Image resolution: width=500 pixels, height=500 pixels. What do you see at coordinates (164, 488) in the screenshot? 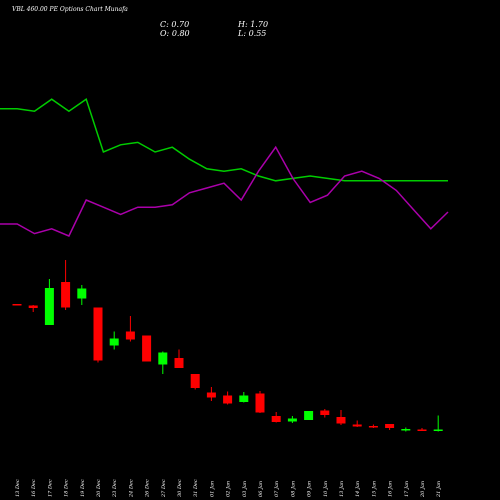
I see `x-tick-label: 27 Dec` at bounding box center [164, 488].